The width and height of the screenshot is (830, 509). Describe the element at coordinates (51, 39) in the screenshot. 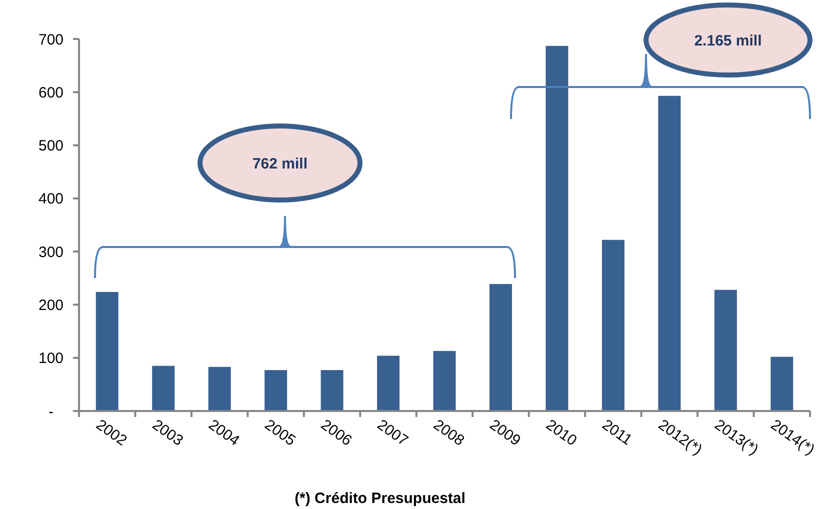

I see `y-tick-label: 700` at that location.